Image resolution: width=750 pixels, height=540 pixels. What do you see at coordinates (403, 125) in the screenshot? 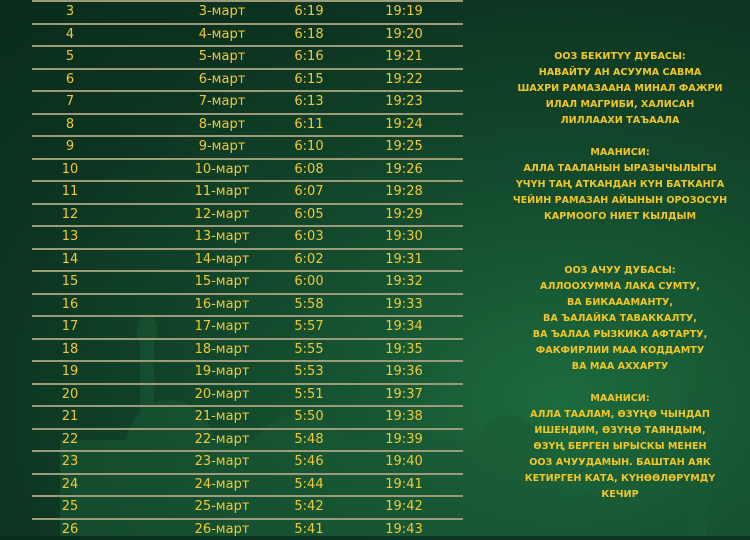
I see `iftar-time: 19:24` at bounding box center [403, 125].